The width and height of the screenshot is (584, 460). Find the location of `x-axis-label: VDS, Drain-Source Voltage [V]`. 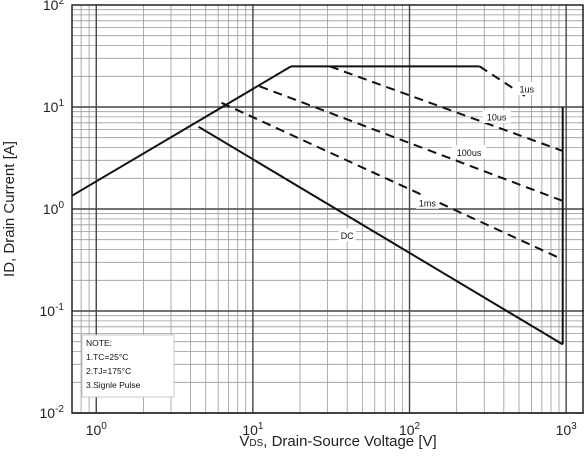

x-axis-label: VDS, Drain-Source Voltage [V] is located at coordinates (337, 441).